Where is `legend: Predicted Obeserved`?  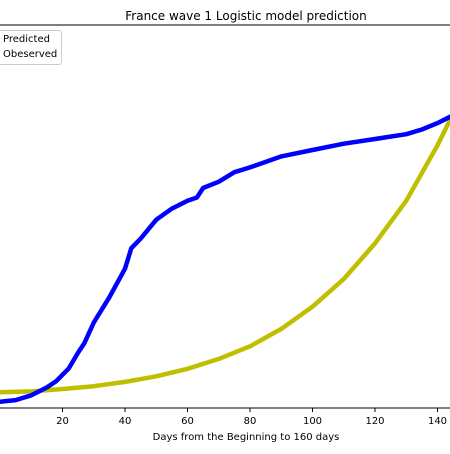
legend: Predicted Obeserved is located at coordinates (31, 47).